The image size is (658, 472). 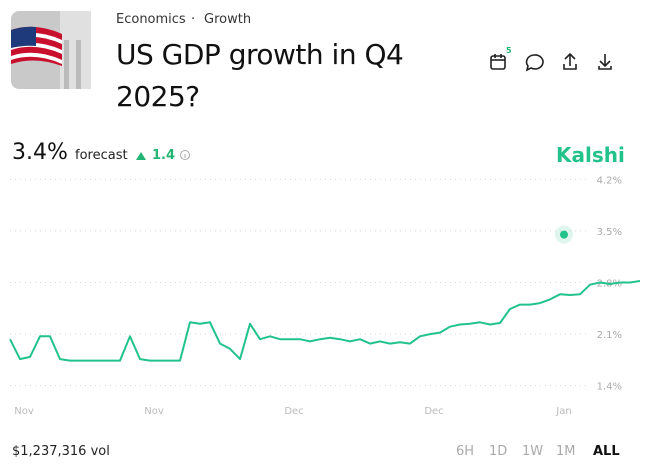 What do you see at coordinates (260, 75) in the screenshot?
I see `market-title: US GDP growth in Q4 2025?` at bounding box center [260, 75].